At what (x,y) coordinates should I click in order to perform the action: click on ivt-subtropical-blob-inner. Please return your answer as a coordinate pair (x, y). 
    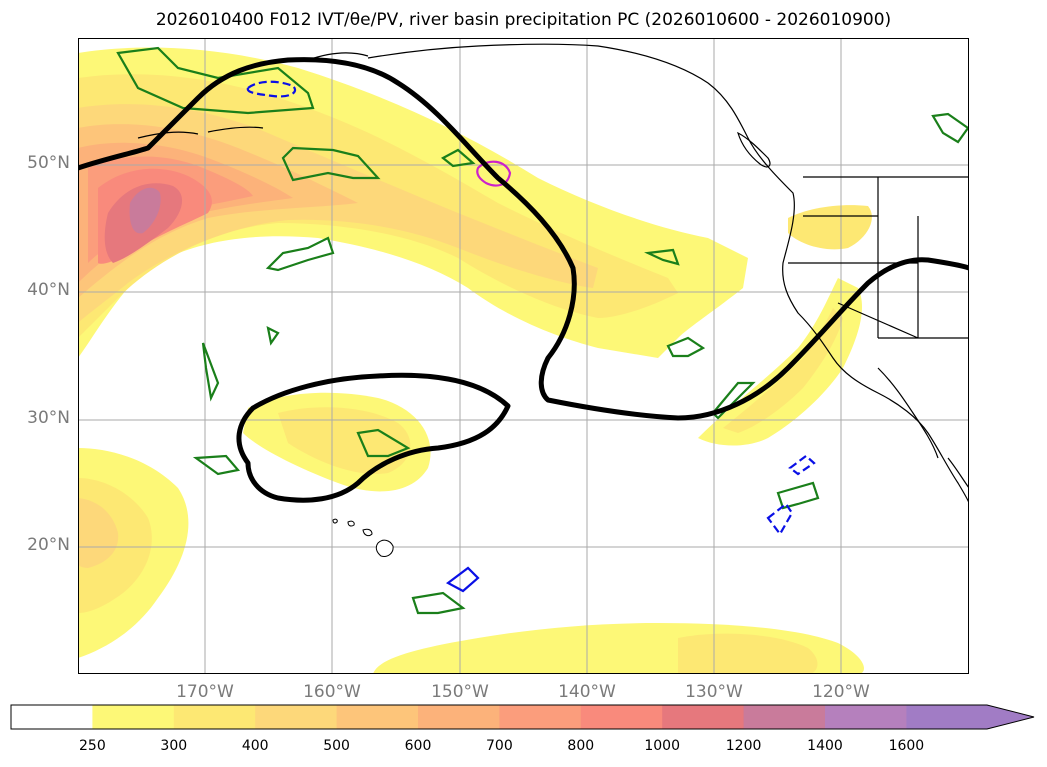
    Looking at the image, I should click on (344, 440).